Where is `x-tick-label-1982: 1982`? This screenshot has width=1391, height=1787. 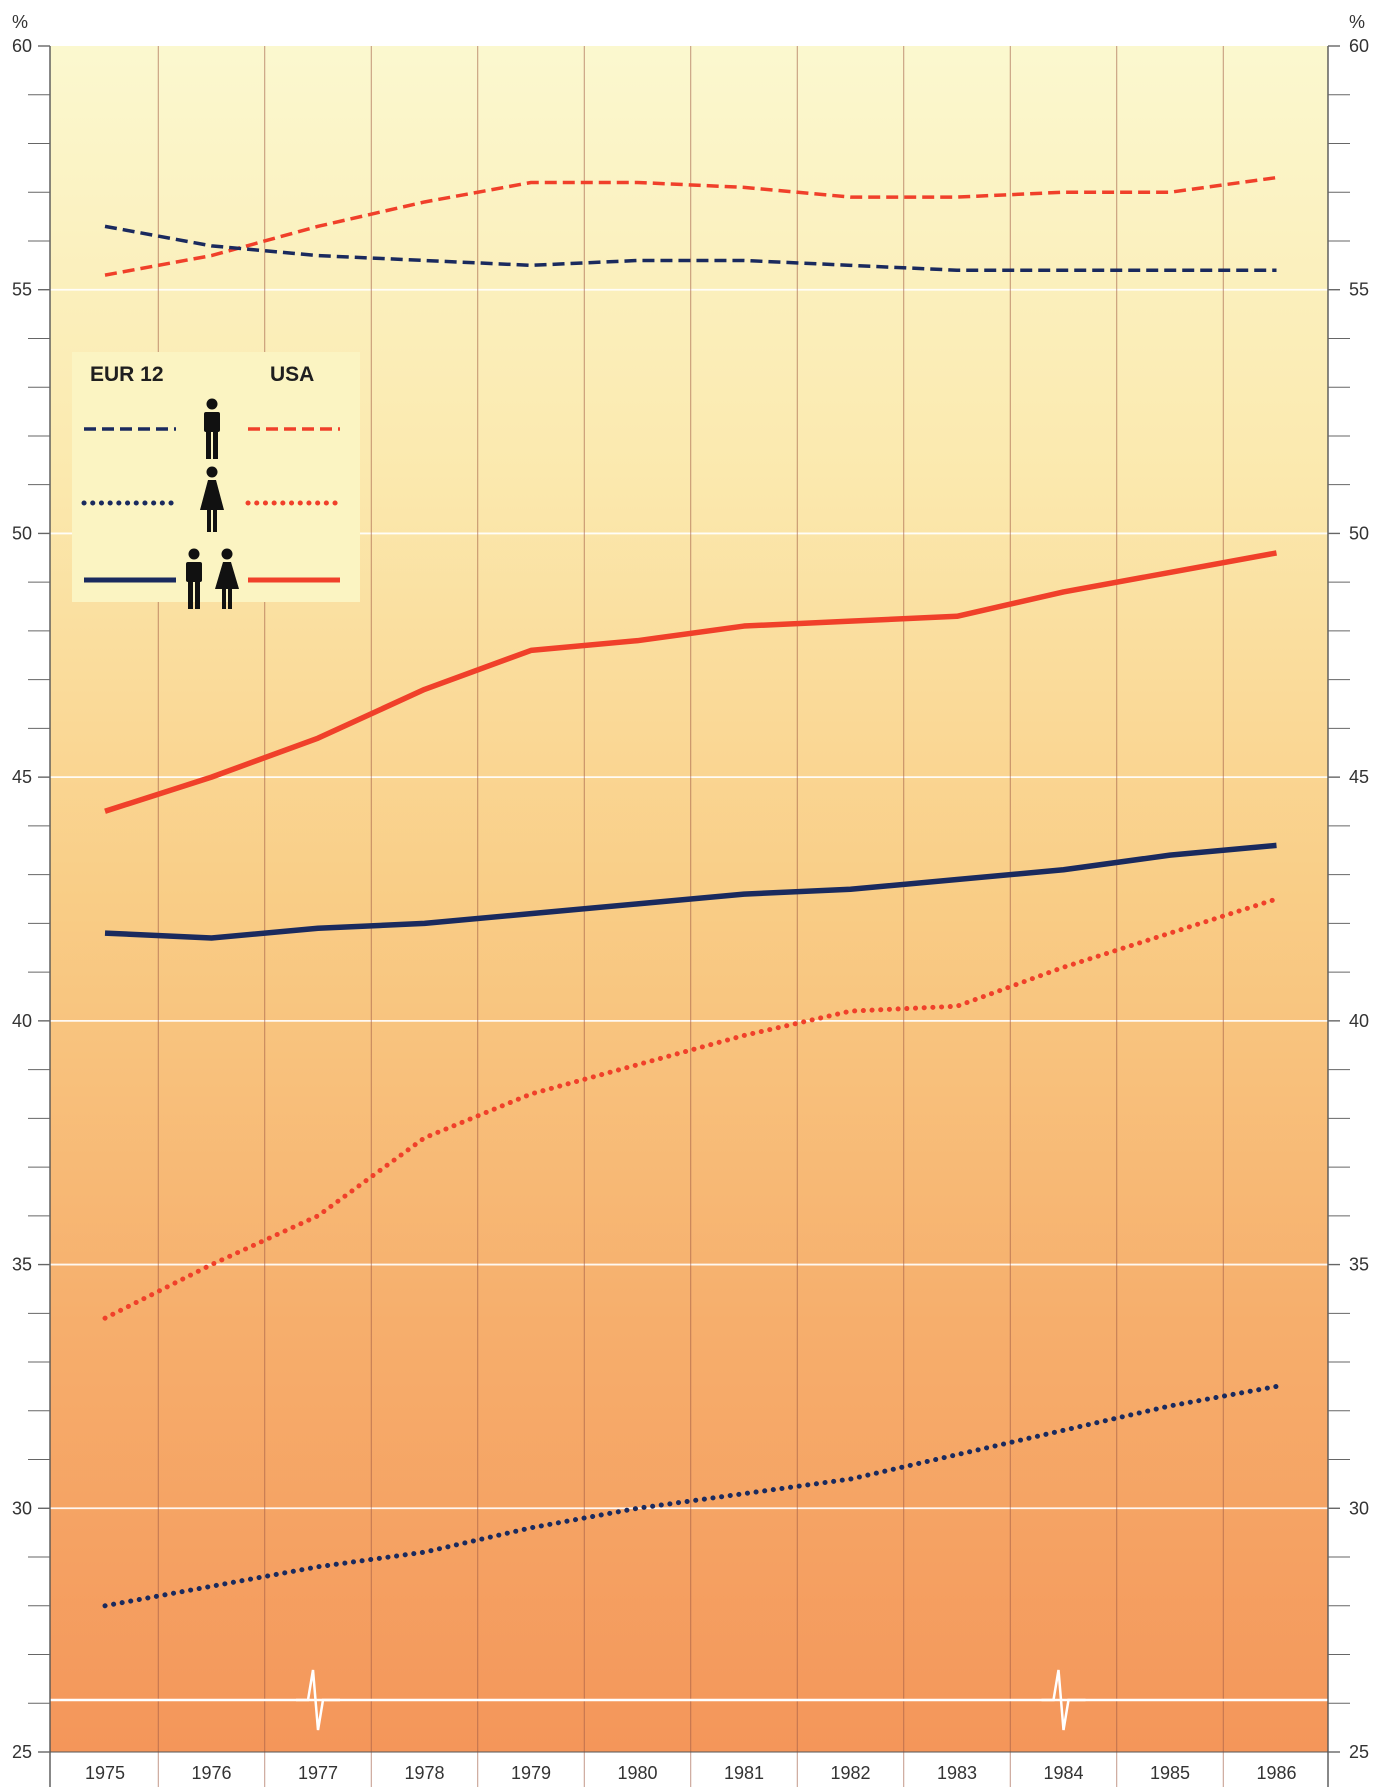
x-tick-label-1982: 1982 is located at coordinates (850, 1773).